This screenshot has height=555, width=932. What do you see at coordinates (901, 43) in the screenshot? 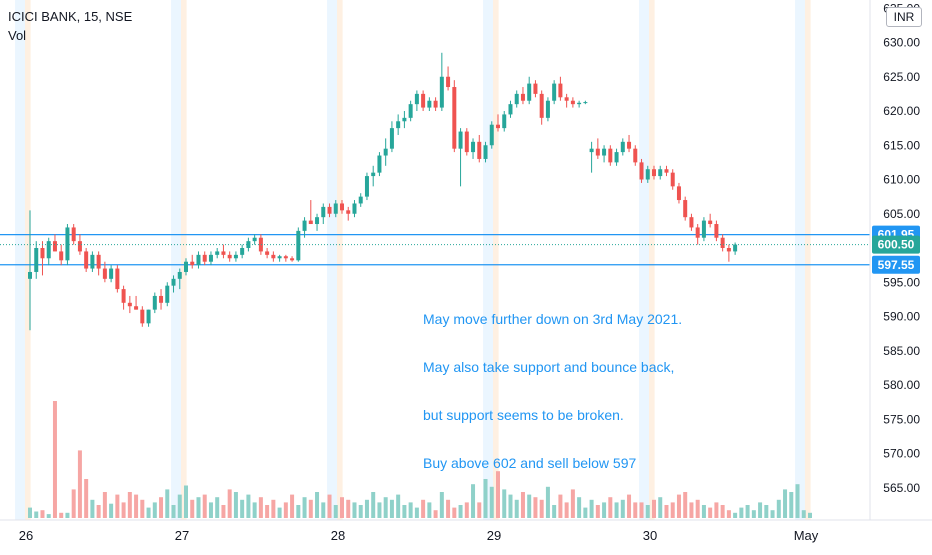
I see `price-tick-label: 630.00` at bounding box center [901, 43].